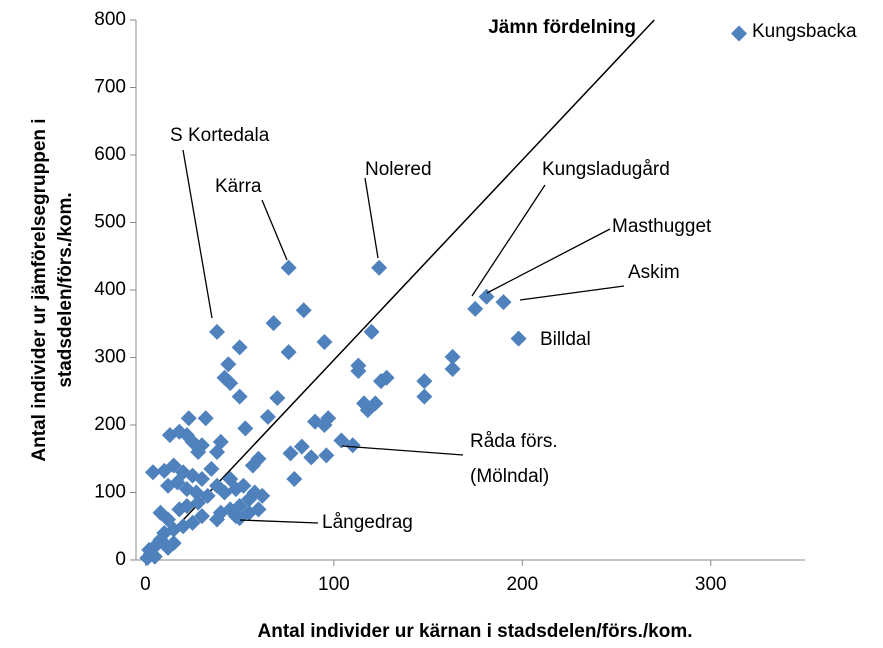 The height and width of the screenshot is (648, 883). What do you see at coordinates (711, 584) in the screenshot?
I see `x-tick-label: 300` at bounding box center [711, 584].